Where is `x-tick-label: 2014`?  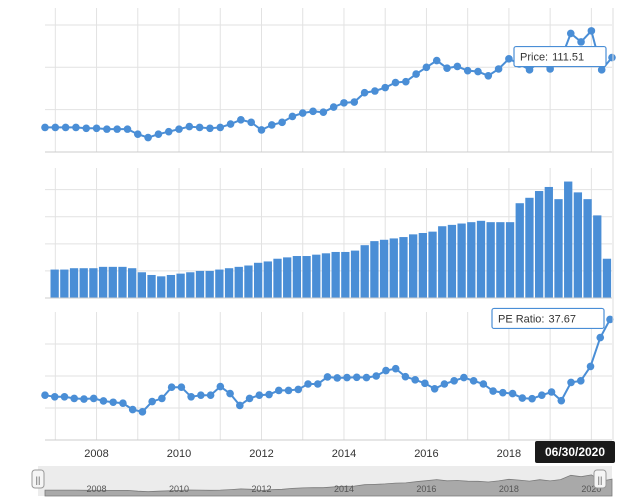 x-tick-label: 2014 is located at coordinates (344, 454).